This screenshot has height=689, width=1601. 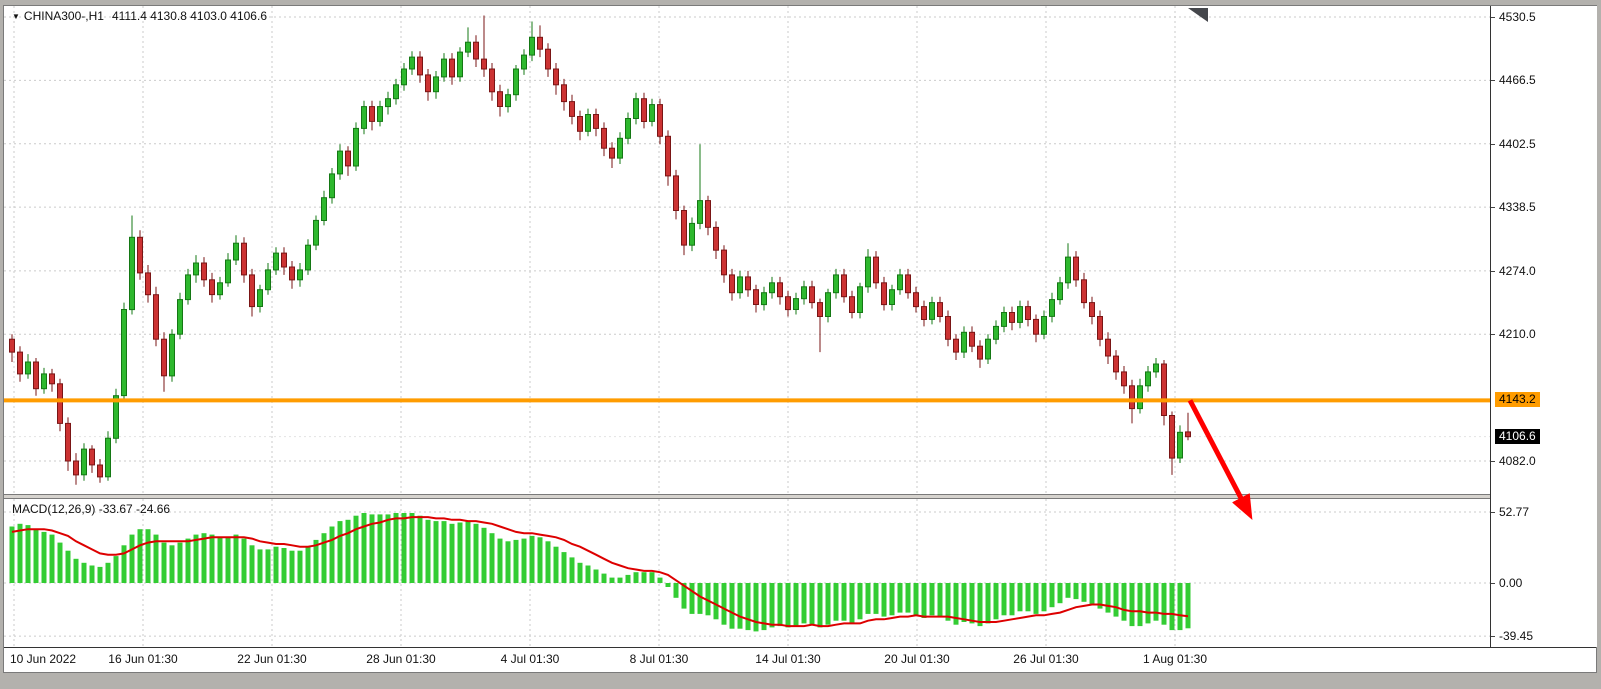 What do you see at coordinates (1517, 80) in the screenshot?
I see `price-tick-label: 4466.5` at bounding box center [1517, 80].